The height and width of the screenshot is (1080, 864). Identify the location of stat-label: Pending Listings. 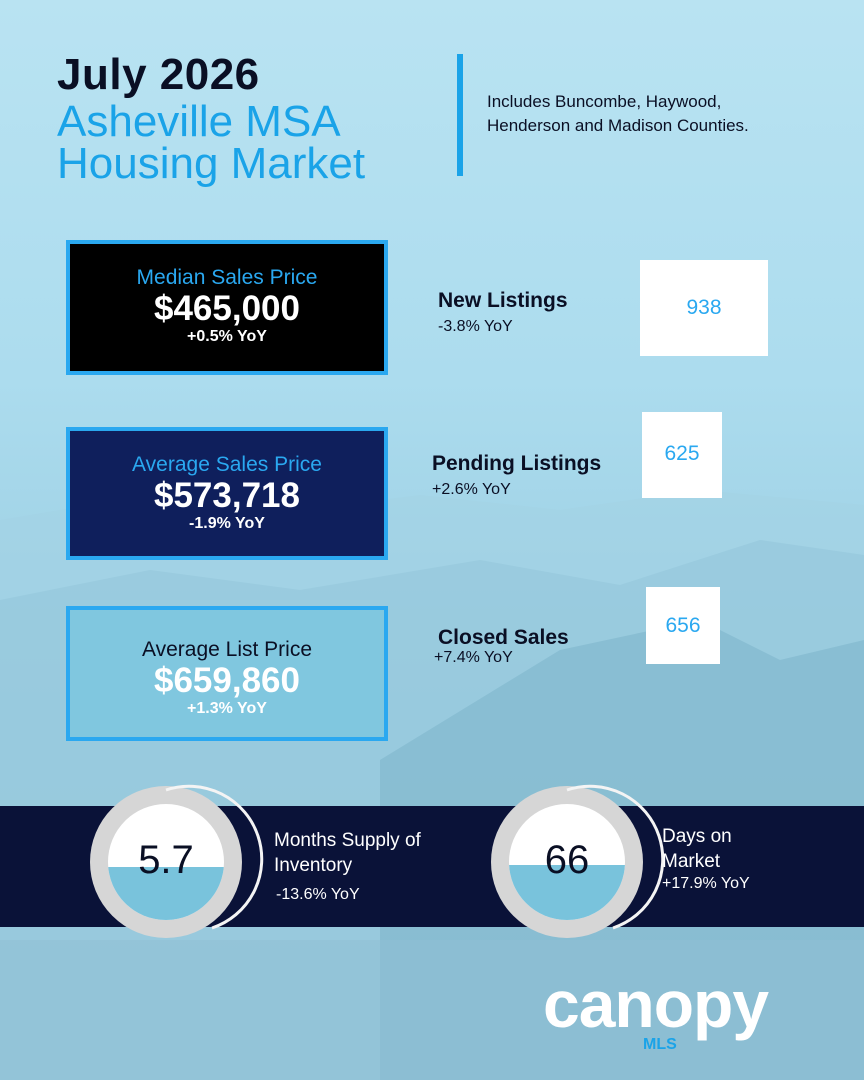
(517, 463).